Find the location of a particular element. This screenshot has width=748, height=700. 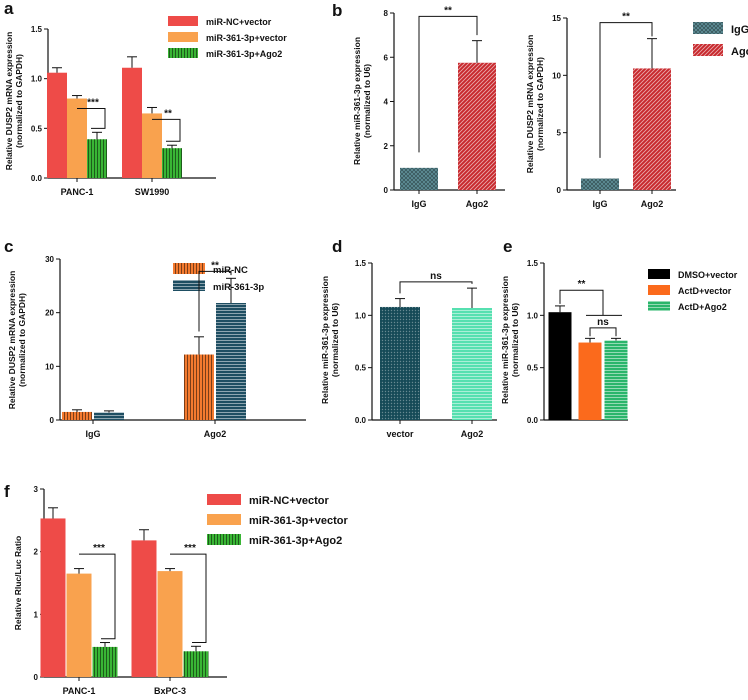

b2-ytick-label: 15 is located at coordinates (556, 18).